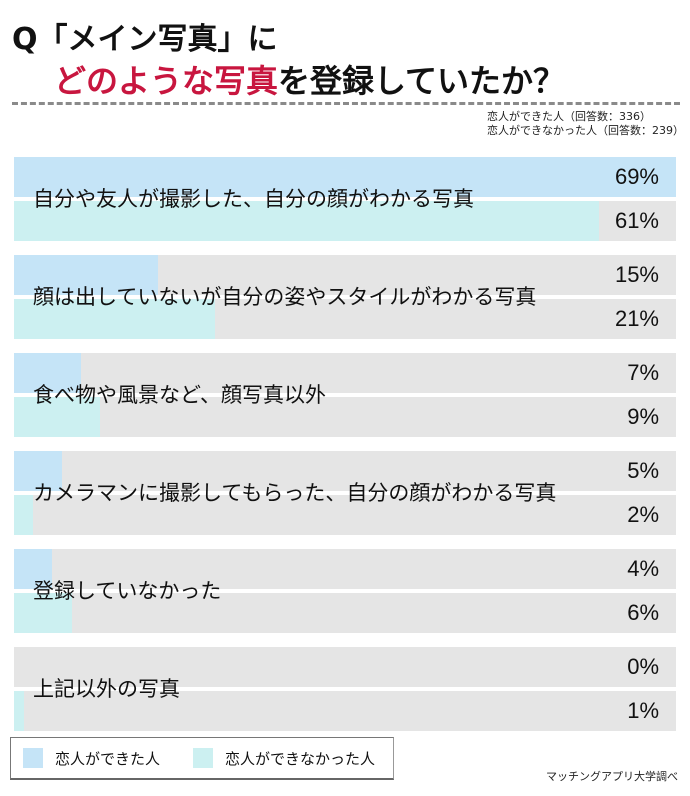  I want to click on category-label: 自分や友人が撮影した、自分の顔がわかる写真, so click(253, 199).